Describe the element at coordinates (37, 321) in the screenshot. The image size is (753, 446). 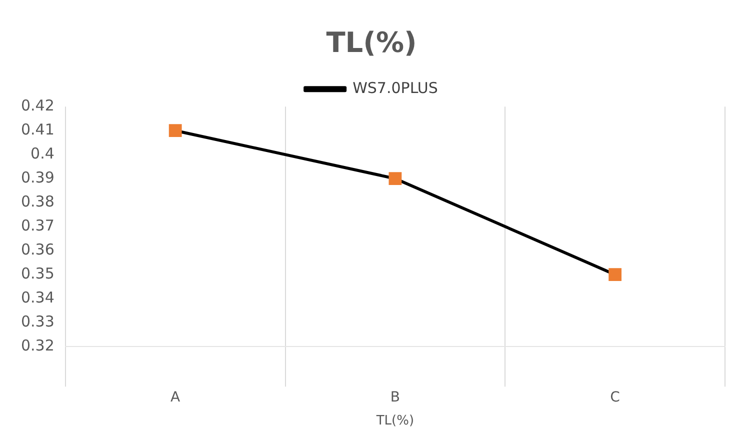
I see `y-tick-label: 0.33` at that location.